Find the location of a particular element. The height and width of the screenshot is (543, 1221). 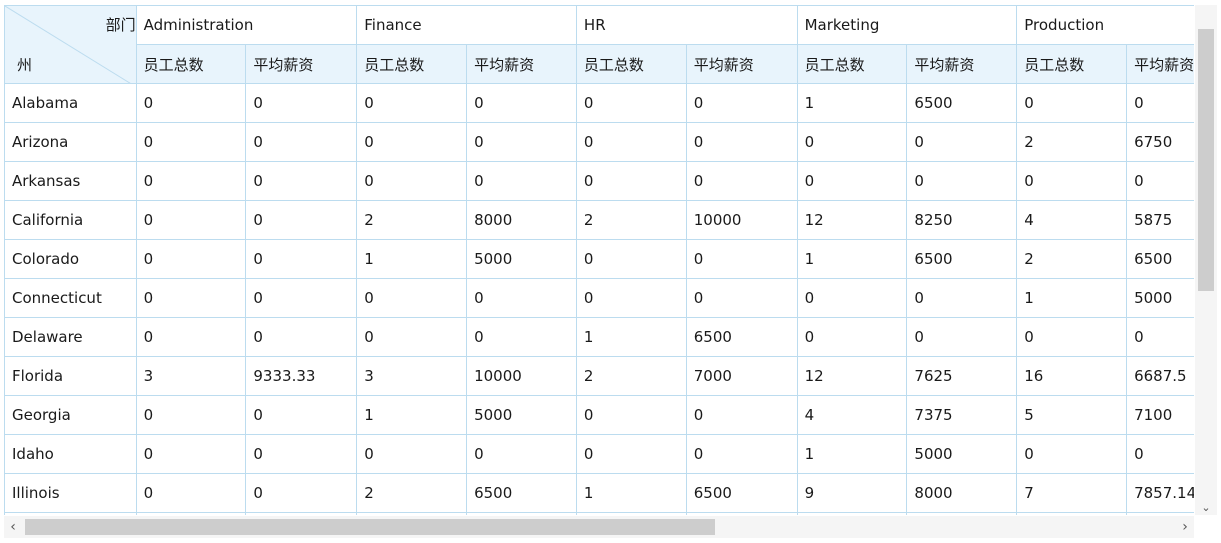

horizontal-scroll-thumb is located at coordinates (370, 527).